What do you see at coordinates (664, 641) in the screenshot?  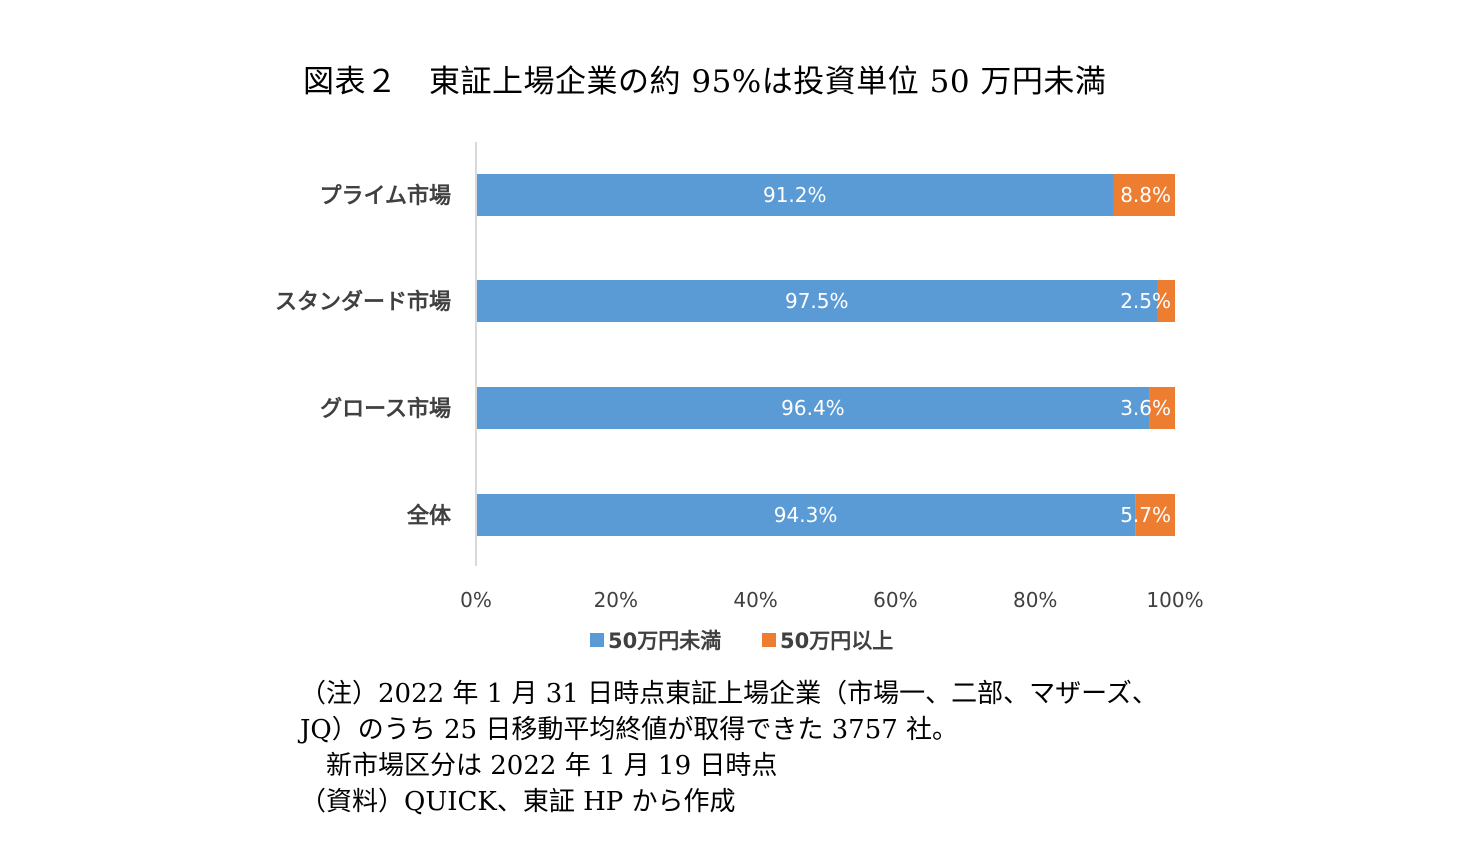 I see `legend-label: 50万円未満` at bounding box center [664, 641].